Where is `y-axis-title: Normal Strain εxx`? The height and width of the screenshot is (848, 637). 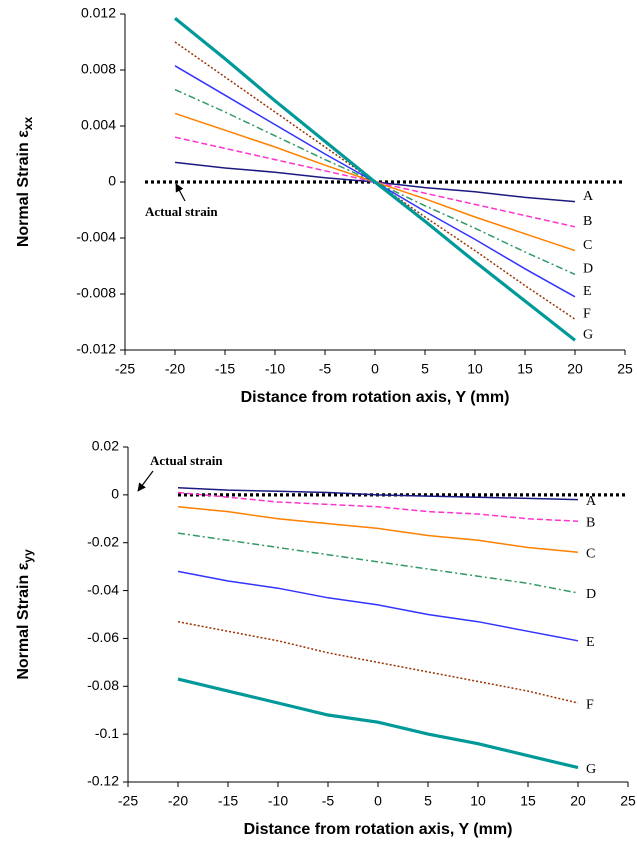 y-axis-title: Normal Strain εxx is located at coordinates (25, 182).